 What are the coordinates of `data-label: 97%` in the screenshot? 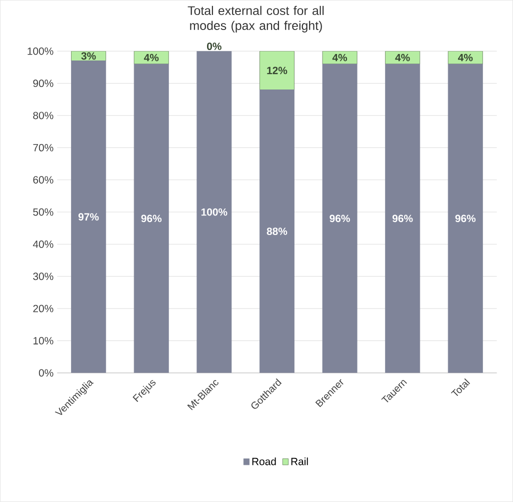 It's located at (88, 217).